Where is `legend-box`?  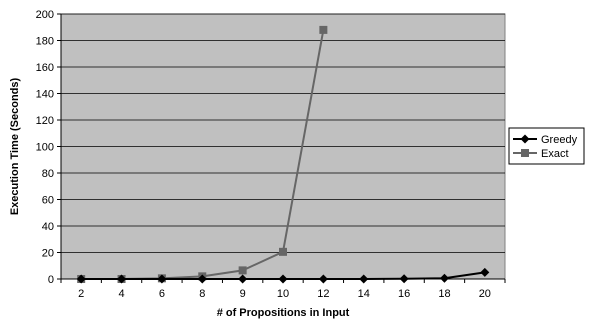 legend-box is located at coordinates (546, 146).